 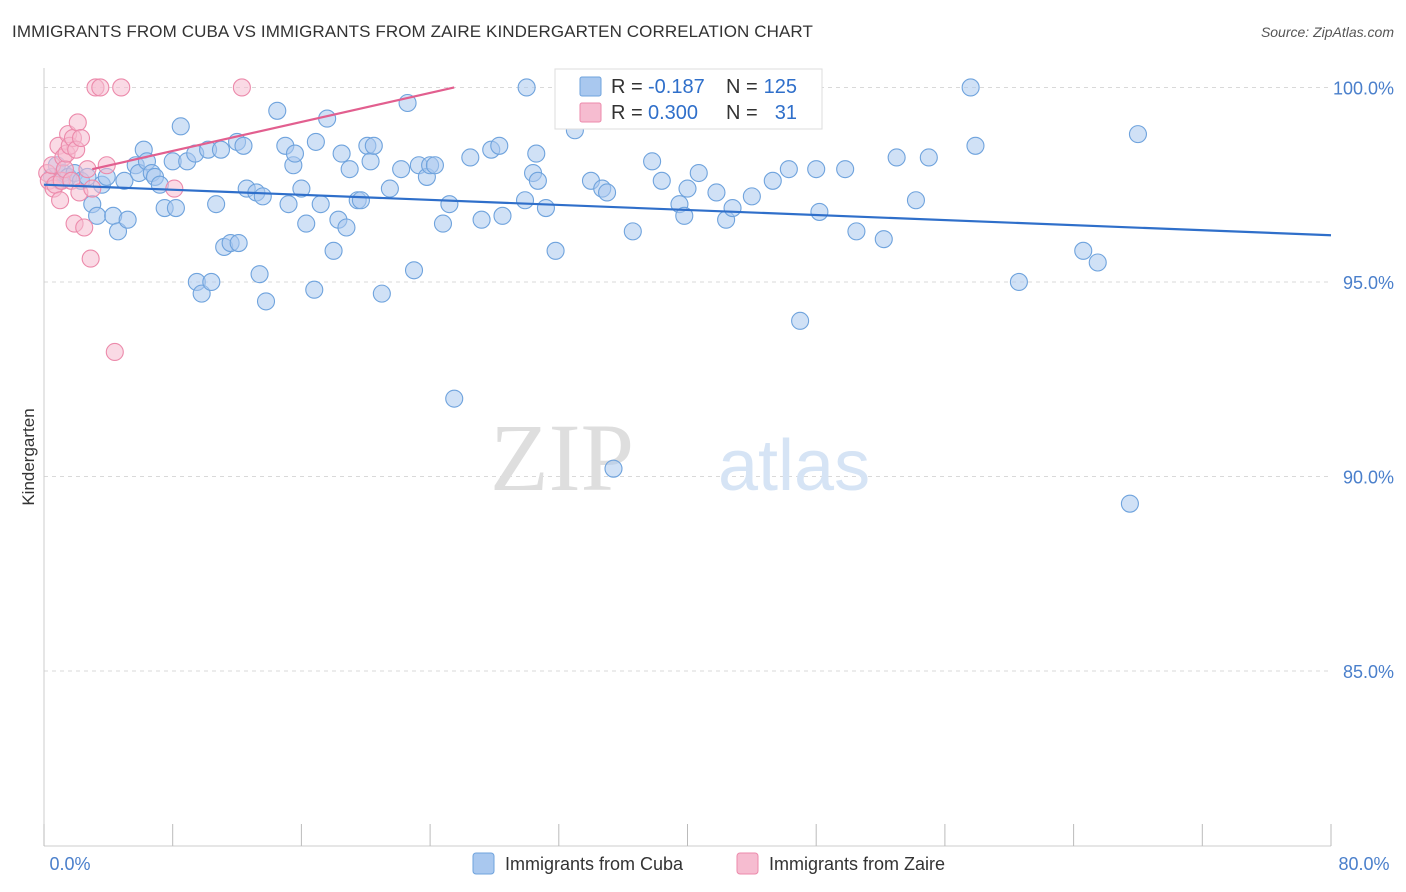 I want to click on zaire-points, so click(x=144, y=220).